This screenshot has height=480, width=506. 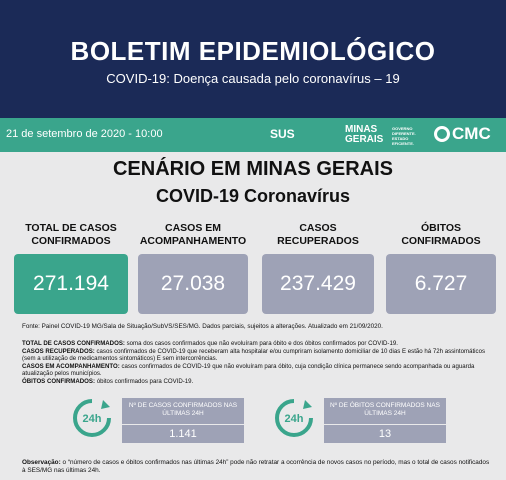 I want to click on section-subtitle: COVID-19 Coronavírus, so click(x=253, y=196).